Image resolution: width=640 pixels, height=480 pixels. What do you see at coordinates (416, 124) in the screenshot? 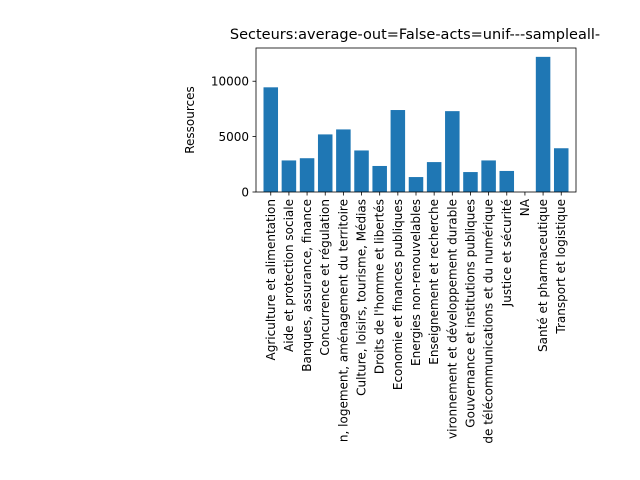
I see `bars-group` at bounding box center [416, 124].